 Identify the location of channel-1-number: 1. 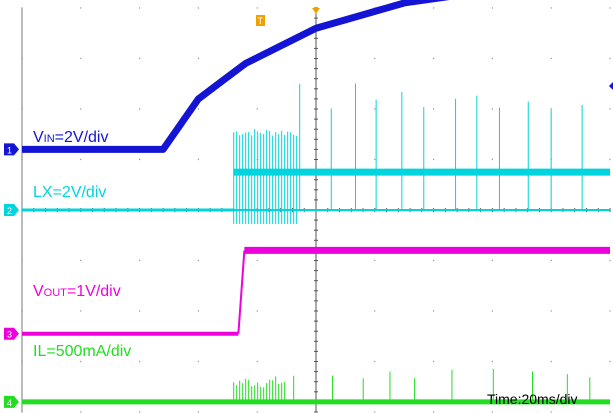
(9, 150).